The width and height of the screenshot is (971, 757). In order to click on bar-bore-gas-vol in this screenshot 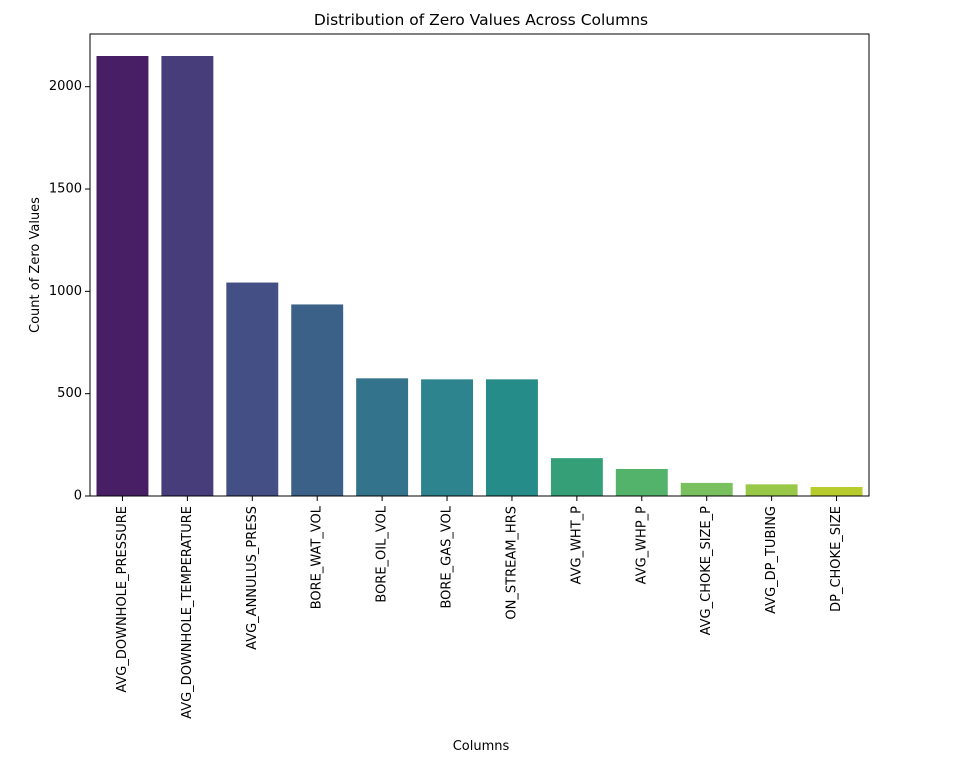, I will do `click(447, 437)`.